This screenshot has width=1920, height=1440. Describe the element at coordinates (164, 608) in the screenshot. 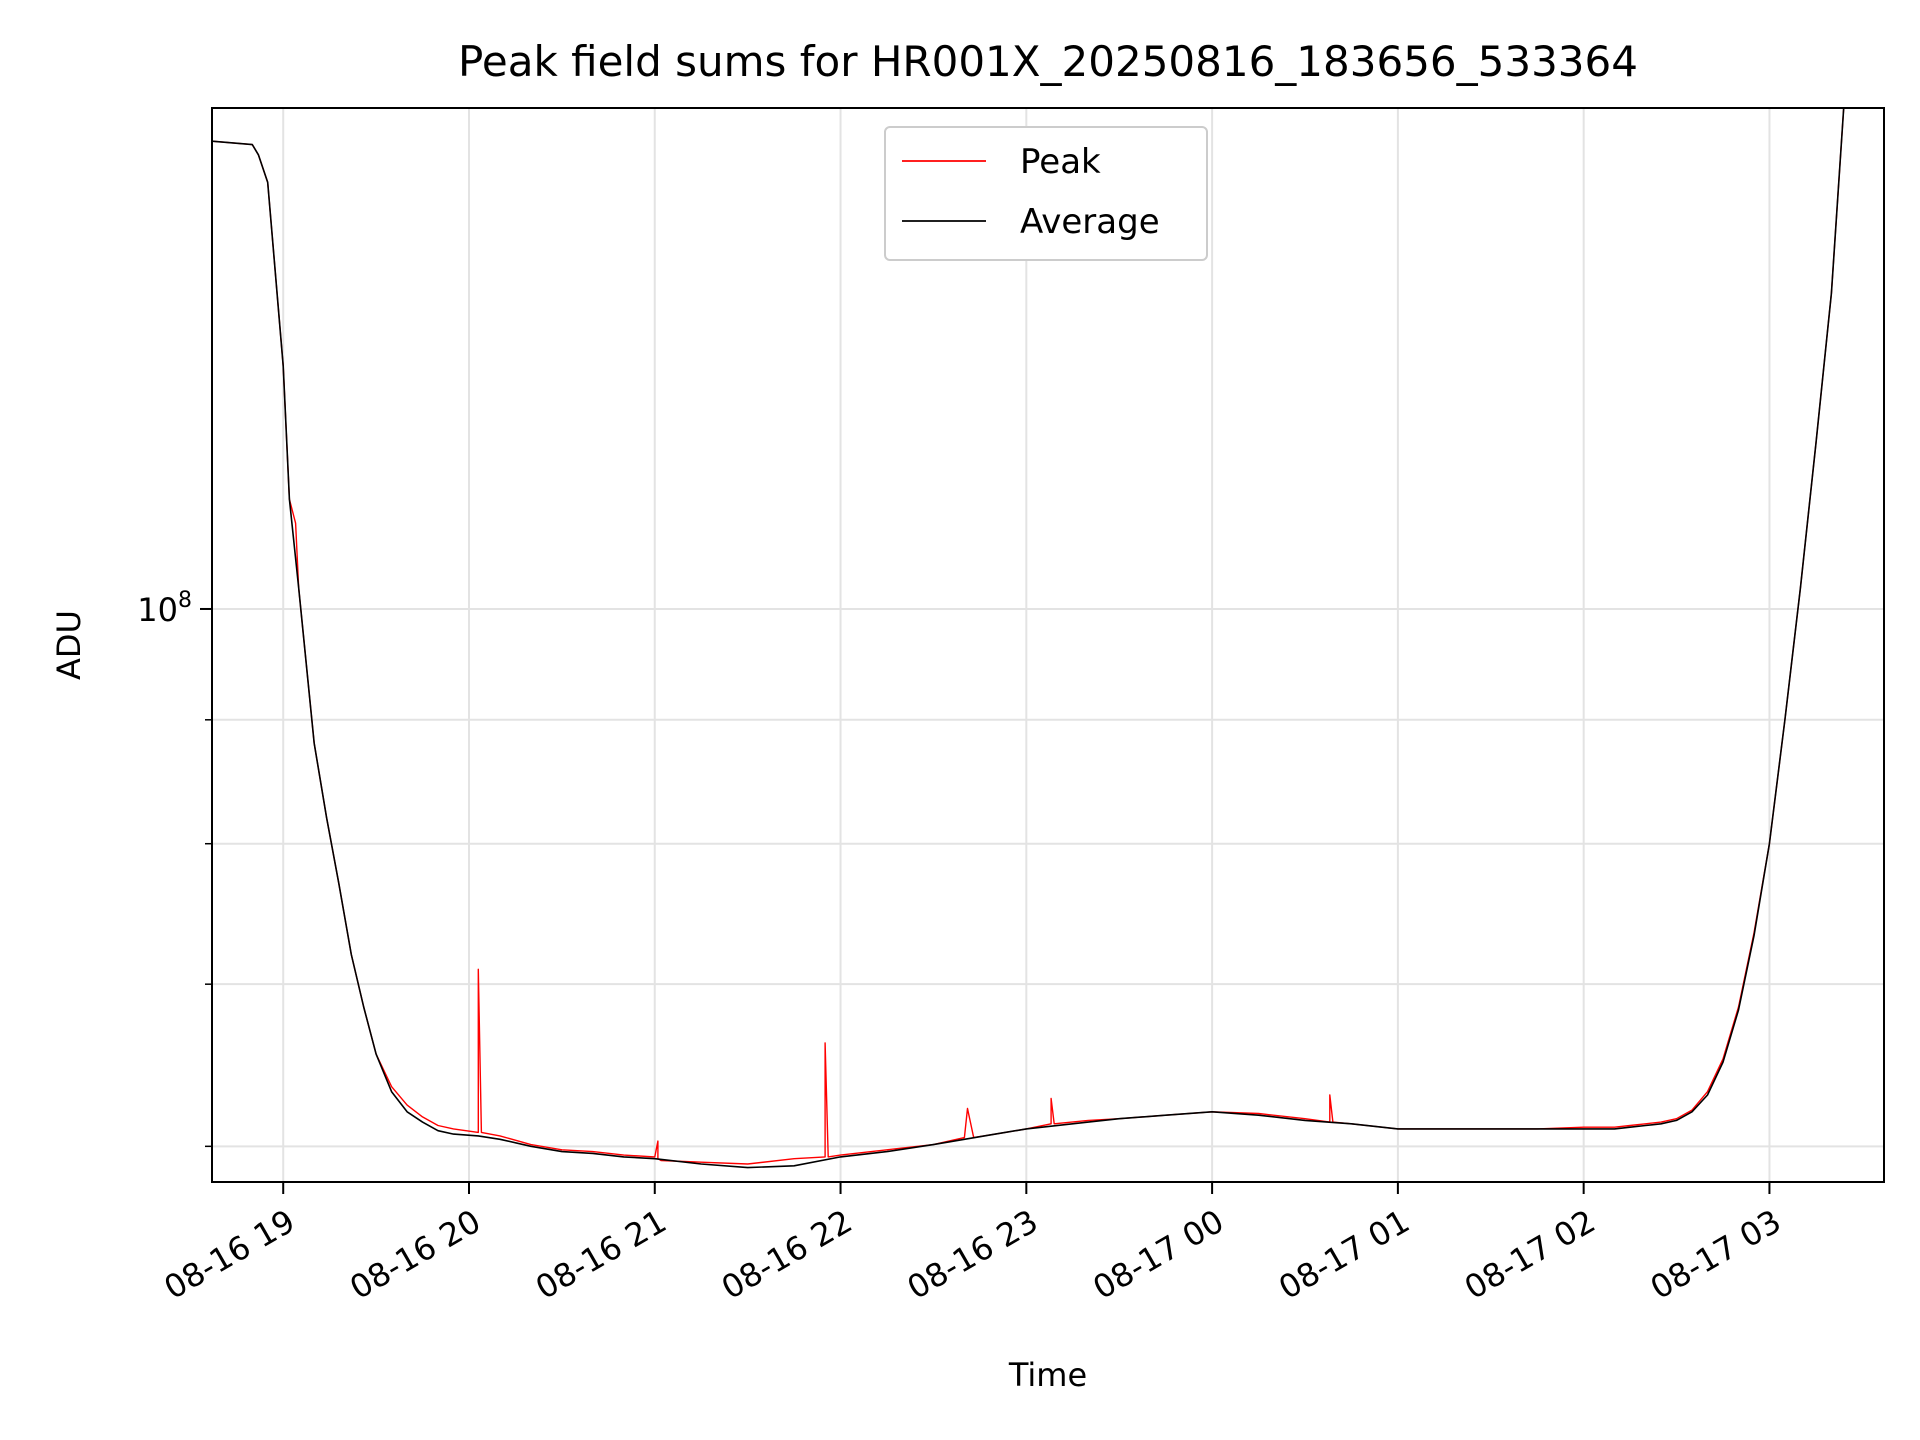

I see `y-tick-label: 108` at that location.